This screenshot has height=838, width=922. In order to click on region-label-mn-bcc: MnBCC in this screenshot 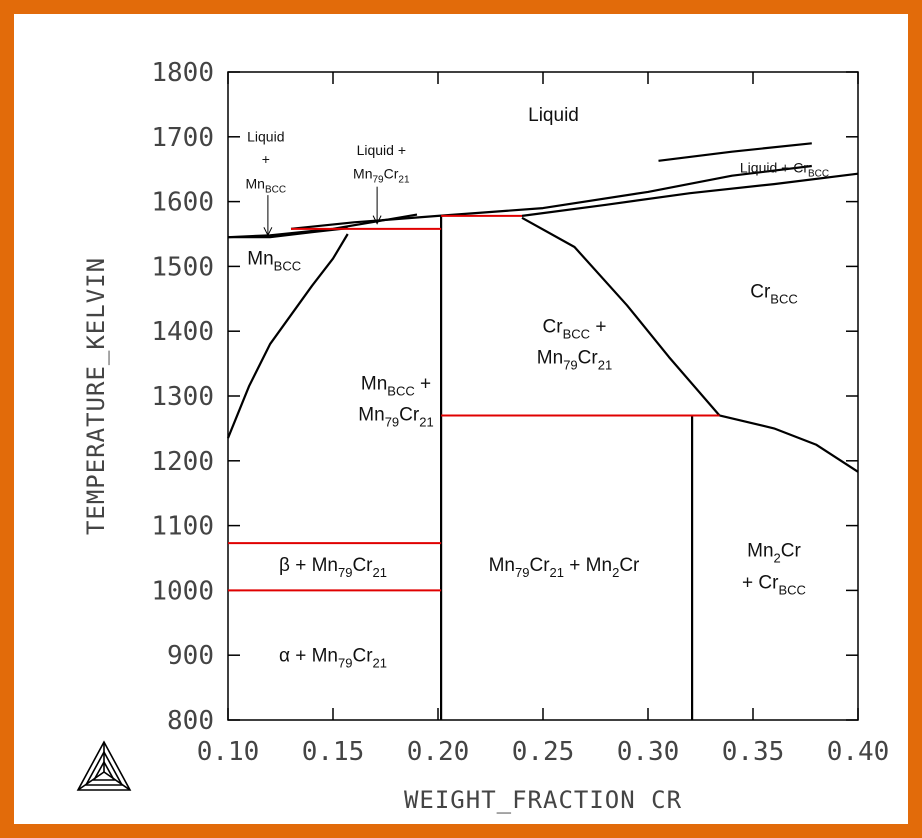, I will do `click(274, 260)`.